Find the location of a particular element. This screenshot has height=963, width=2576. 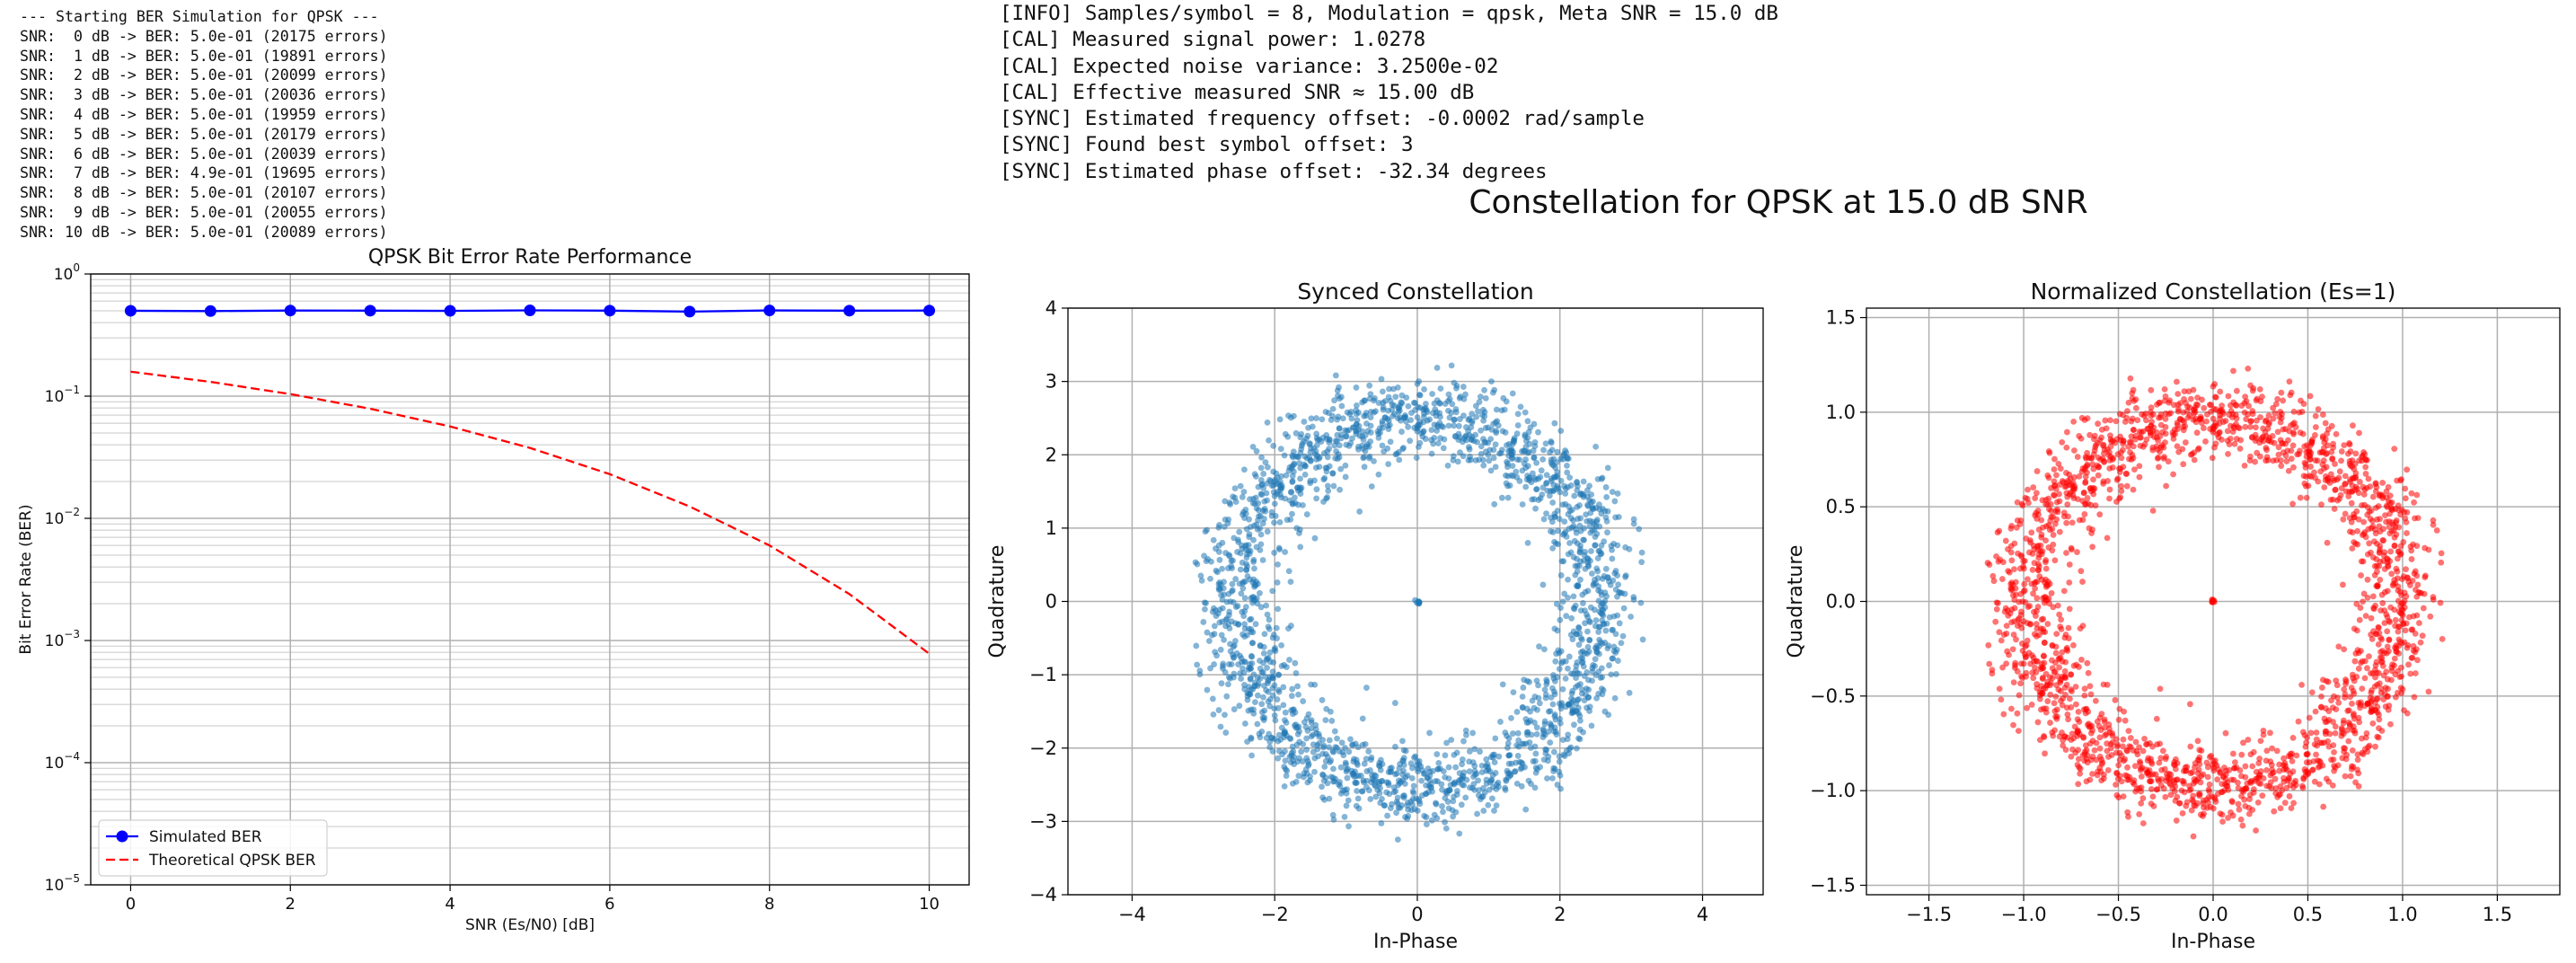

x-tick-label: 0.0 is located at coordinates (2213, 914).